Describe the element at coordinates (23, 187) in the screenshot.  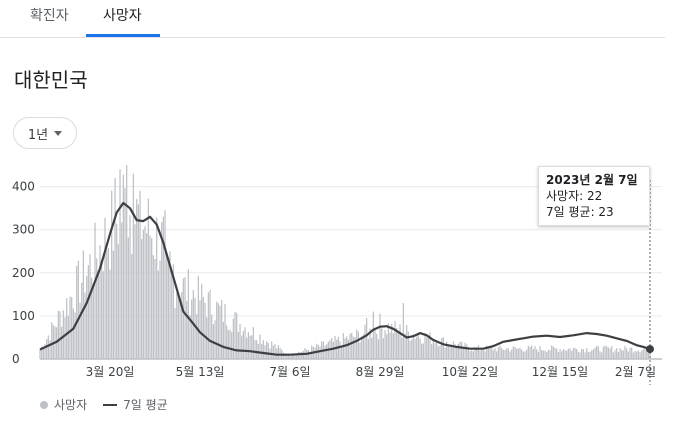
I see `y-tick-label: 400` at that location.